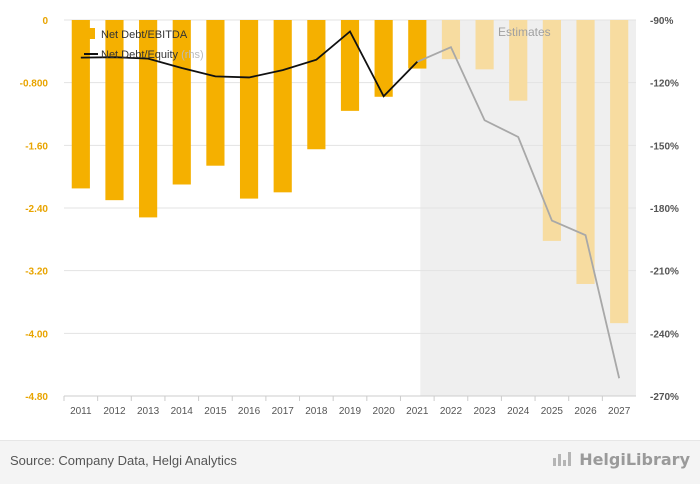 The height and width of the screenshot is (484, 700). What do you see at coordinates (350, 65) in the screenshot?
I see `bar-2019` at bounding box center [350, 65].